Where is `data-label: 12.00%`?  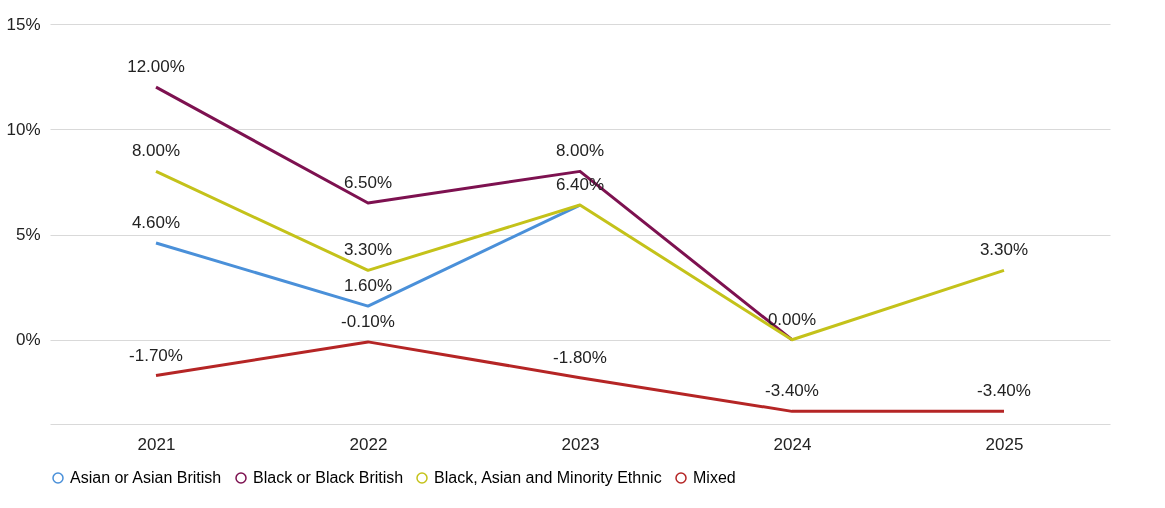 data-label: 12.00% is located at coordinates (156, 67).